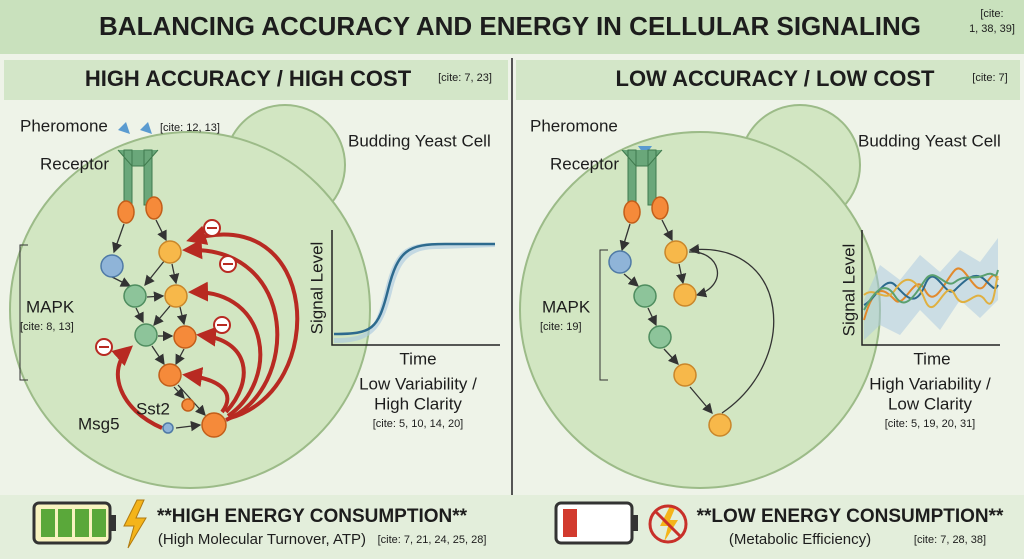 This screenshot has width=1024, height=559. Describe the element at coordinates (47, 327) in the screenshot. I see `mapk-cite: [cite: 8, 13]` at that location.